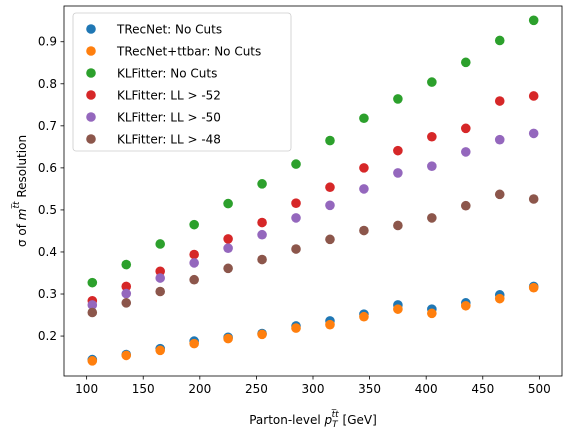  I want to click on x-tick-label: 350, so click(369, 389).